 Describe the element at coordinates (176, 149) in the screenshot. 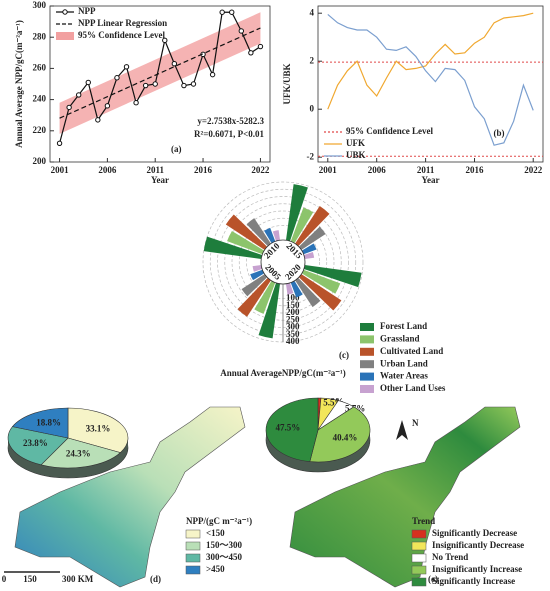

I see `panel-label: (a)` at that location.